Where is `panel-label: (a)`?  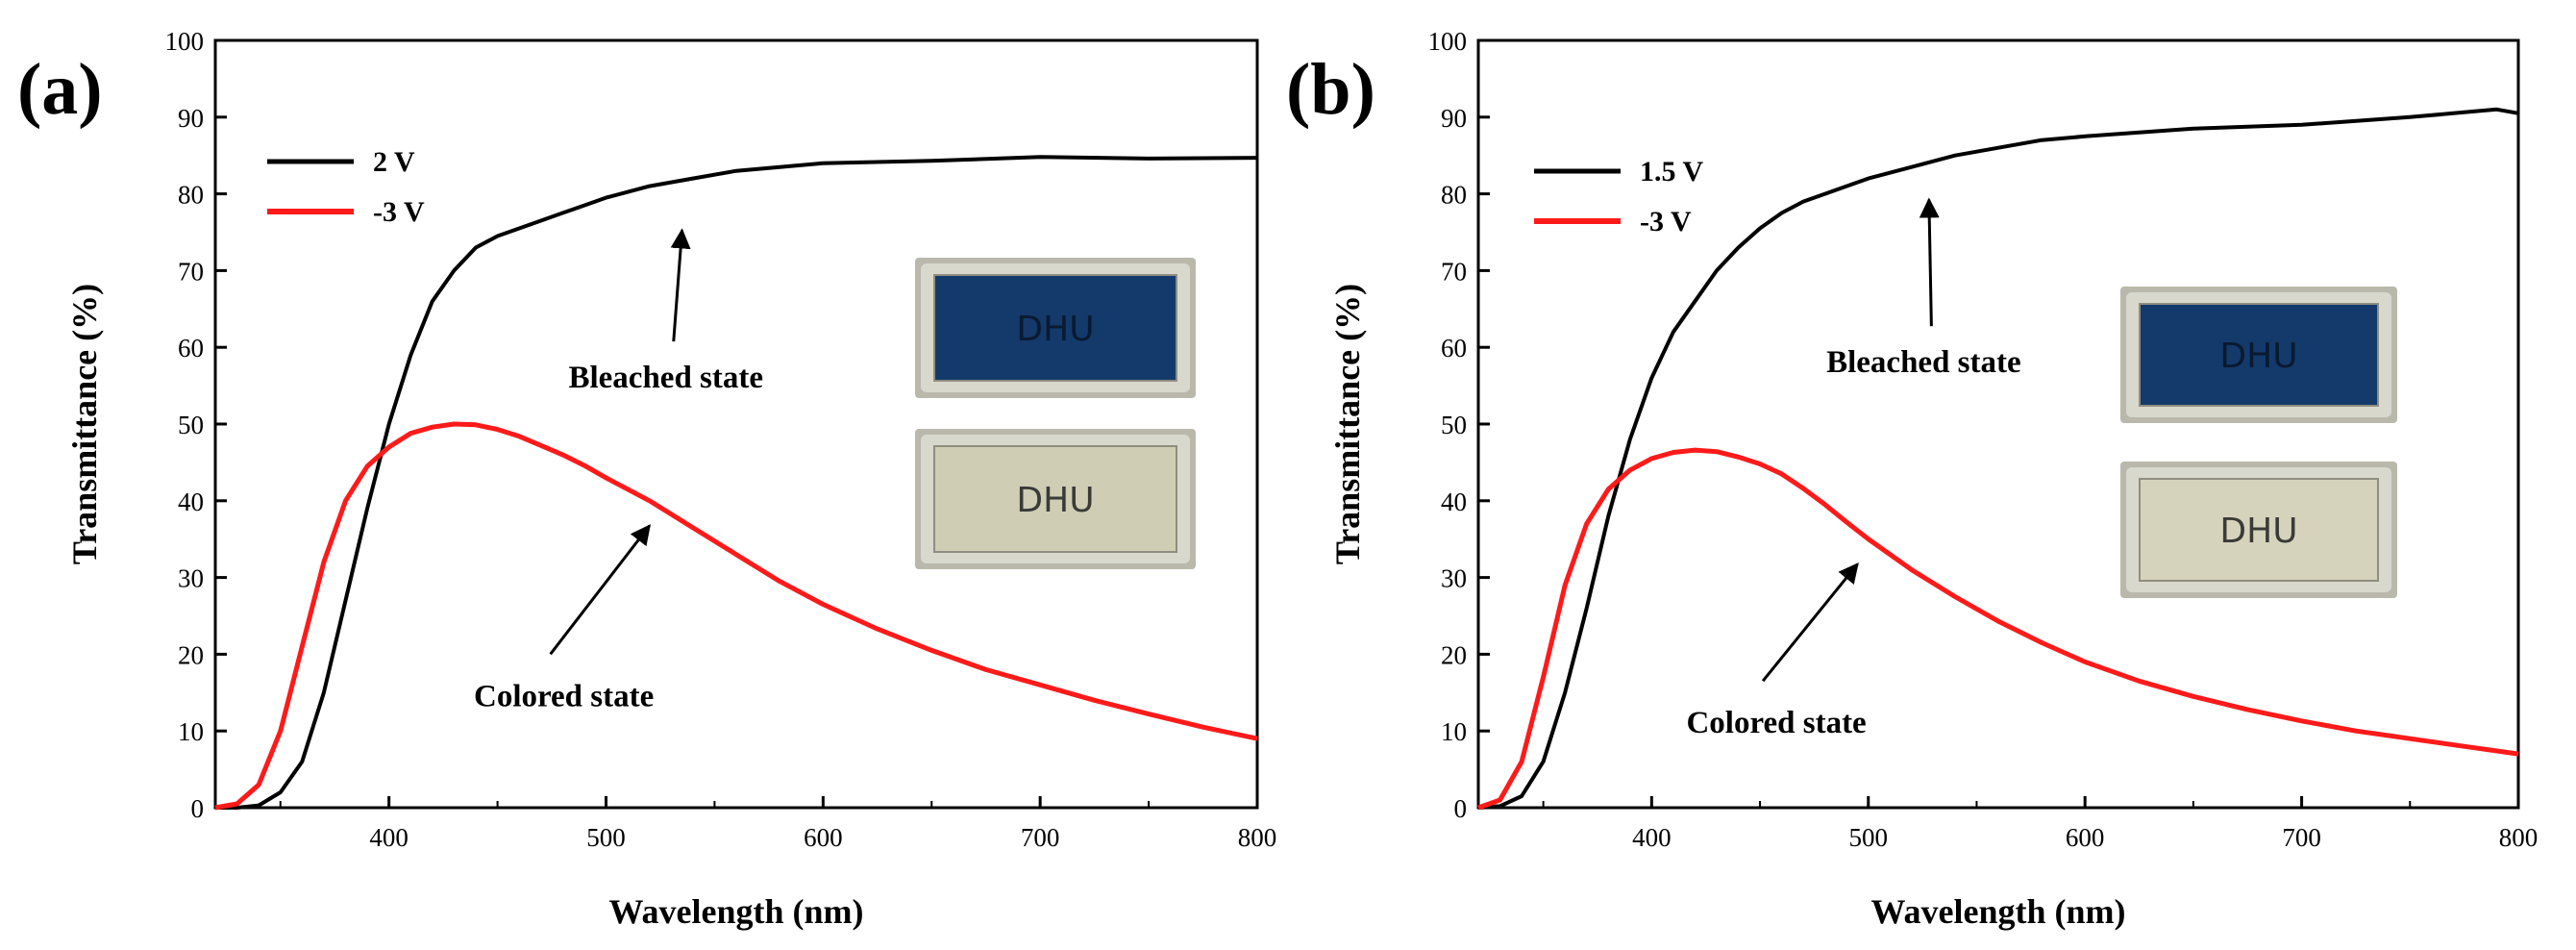
panel-label: (a) is located at coordinates (60, 89).